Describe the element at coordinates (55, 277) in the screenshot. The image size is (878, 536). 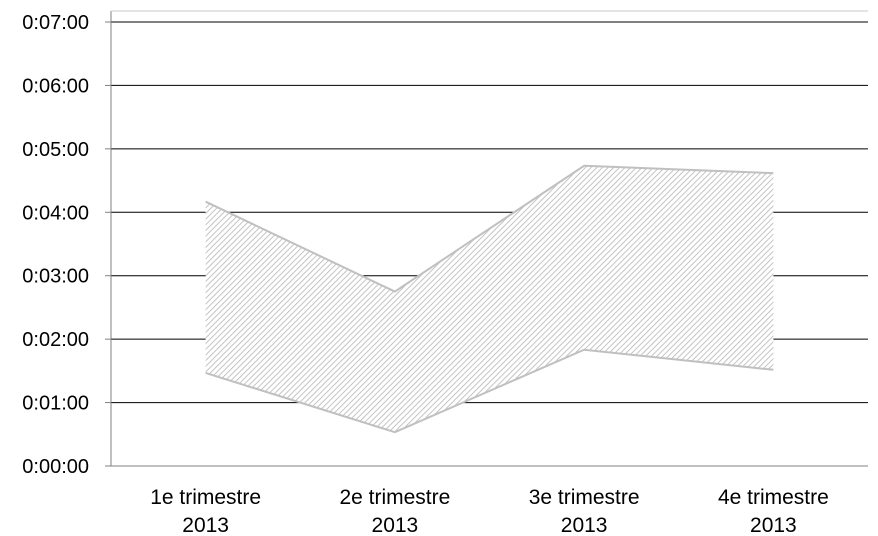
I see `y-tick-label: 0:03:00` at that location.